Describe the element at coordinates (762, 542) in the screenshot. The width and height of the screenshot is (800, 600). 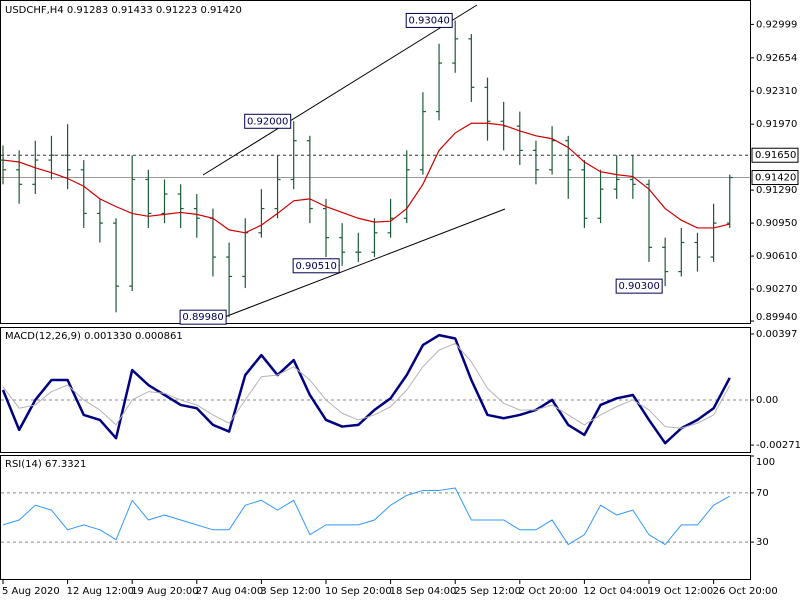
I see `y-tick-label: 30` at that location.